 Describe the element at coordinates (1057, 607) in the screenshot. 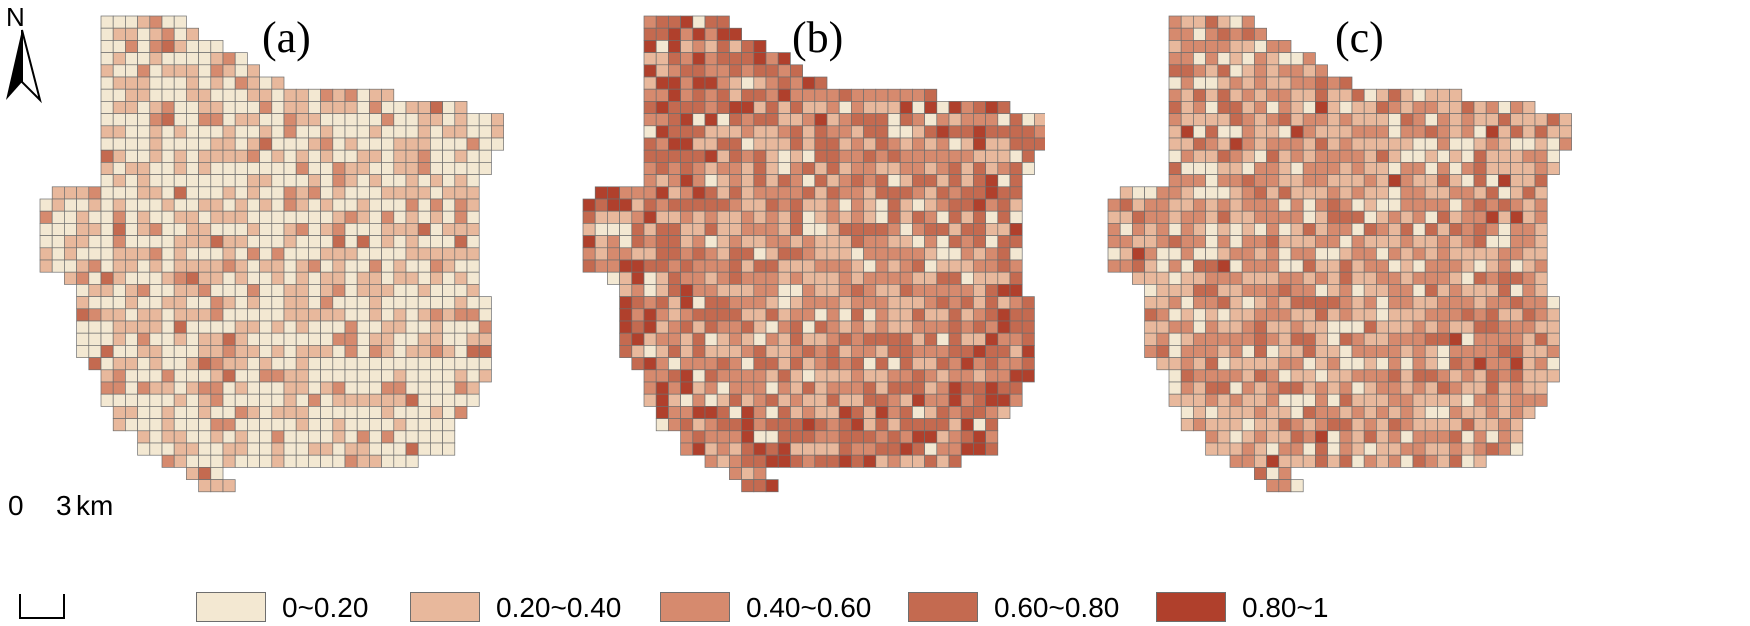

I see `legend-label-4: 0.60~0.80` at that location.